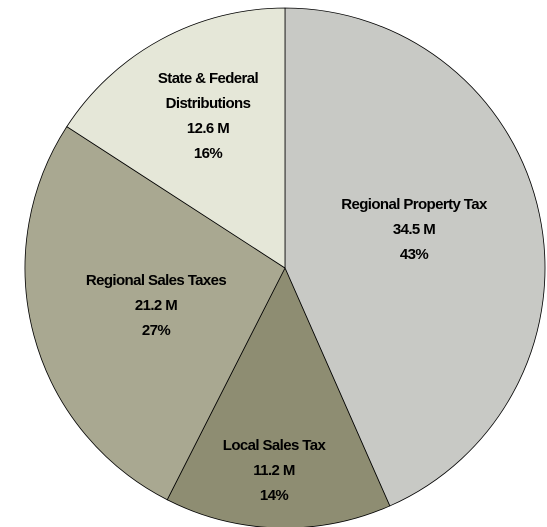  I want to click on slice-label: Regional Sales Taxes 21.2 M 27%, so click(156, 305).